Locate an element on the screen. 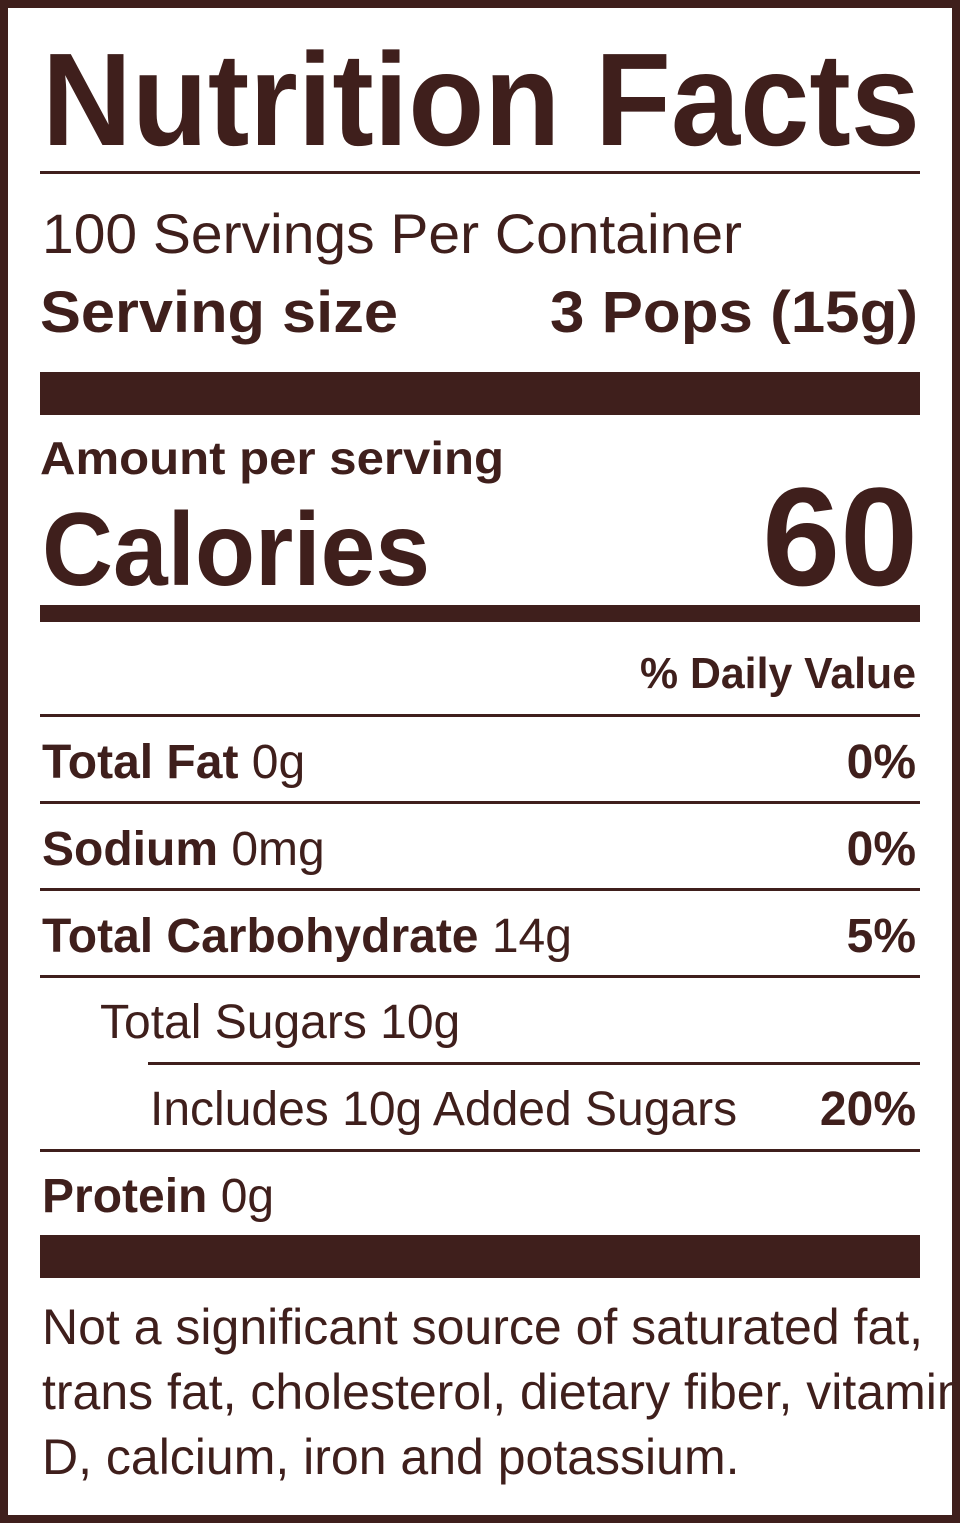  nutrient-row: Total Carbohydrate 14g is located at coordinates (307, 936).